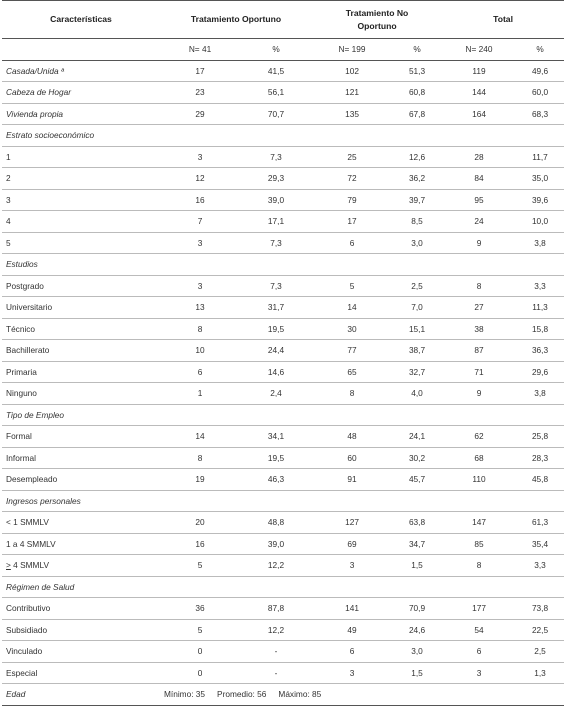  Describe the element at coordinates (479, 458) in the screenshot. I see `total-count: 68` at that location.